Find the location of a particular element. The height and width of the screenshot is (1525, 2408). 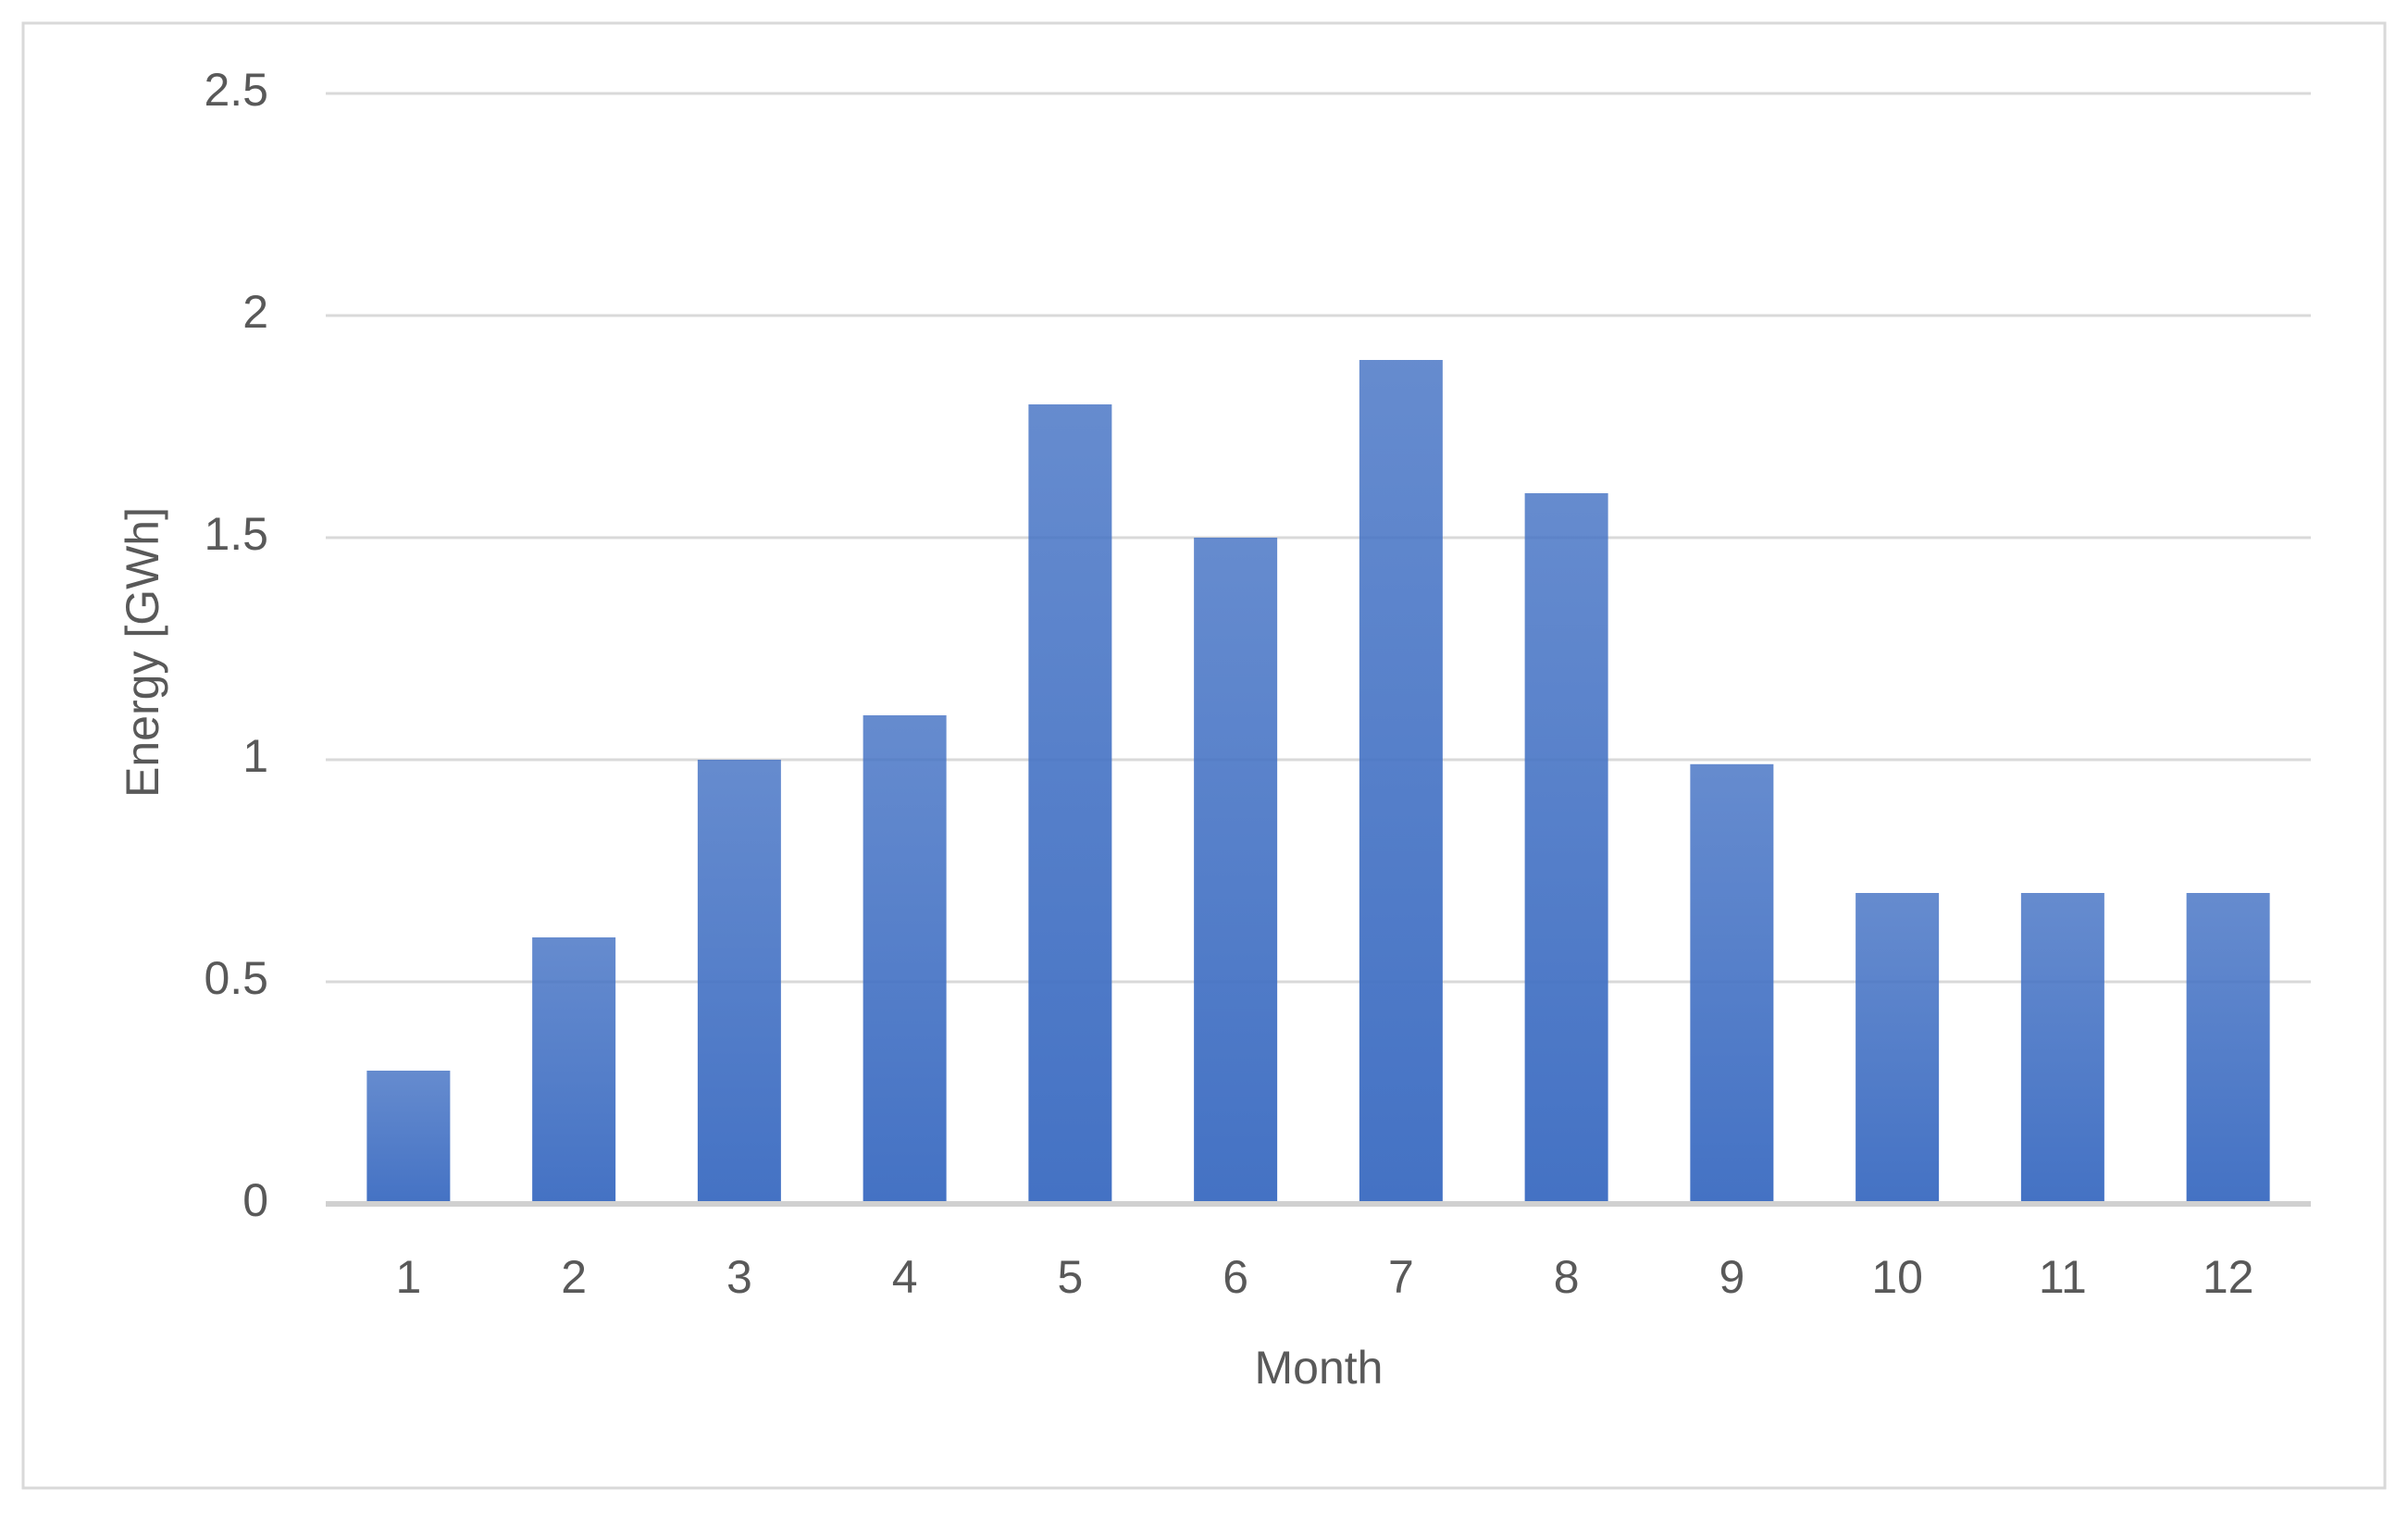

x-tick-label: 8 is located at coordinates (1567, 1277).